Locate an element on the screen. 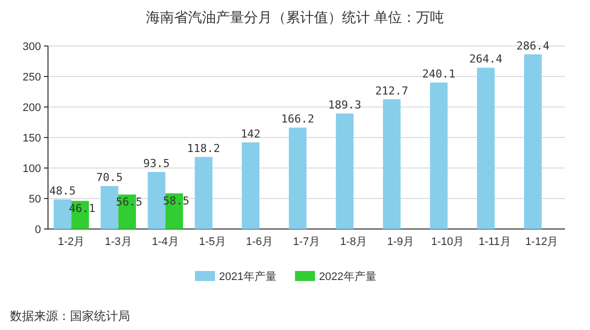 This screenshot has width=590, height=330. x-tick-label: 1-11月 is located at coordinates (494, 242).